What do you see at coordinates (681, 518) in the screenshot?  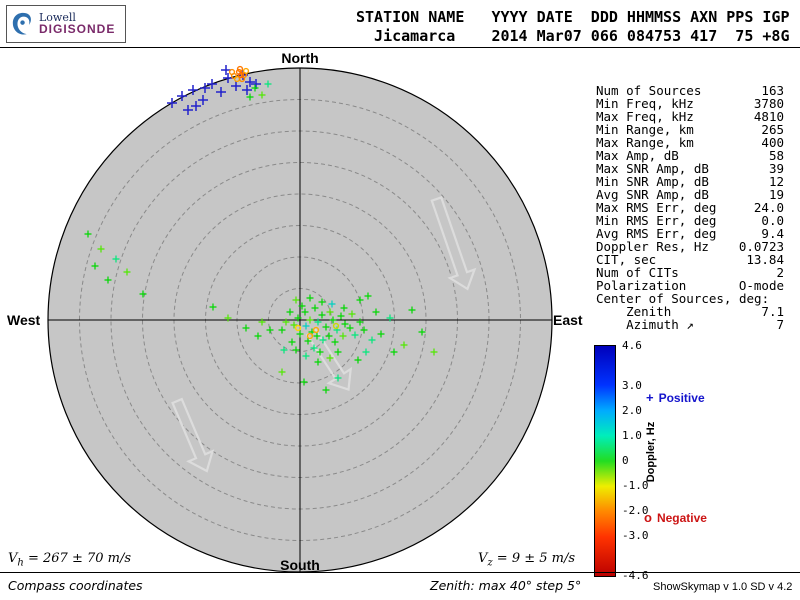 I see `legend-negative-label: Negative` at bounding box center [681, 518].